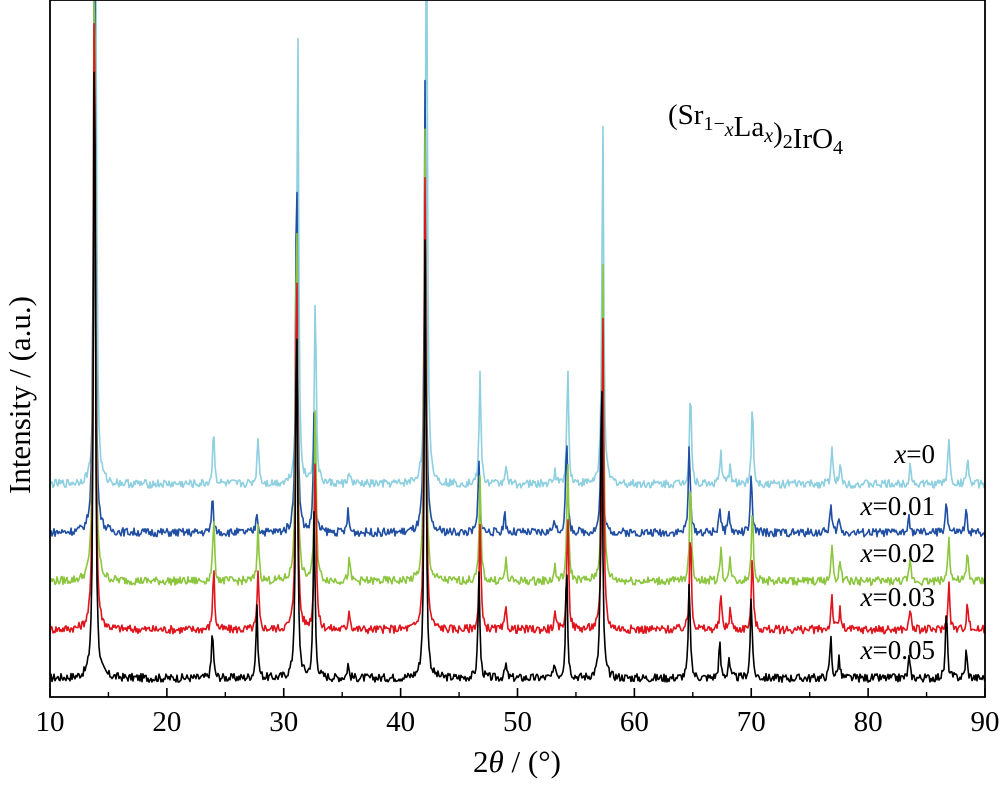 This screenshot has height=787, width=1000. I want to click on series-label: x=0.01, so click(897, 506).